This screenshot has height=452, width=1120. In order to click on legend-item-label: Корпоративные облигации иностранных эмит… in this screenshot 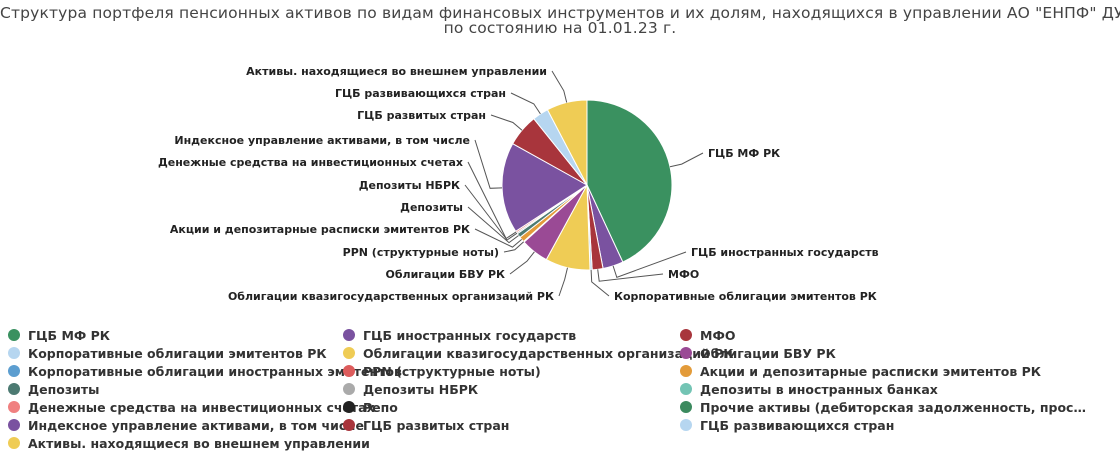, I will do `click(215, 371)`.